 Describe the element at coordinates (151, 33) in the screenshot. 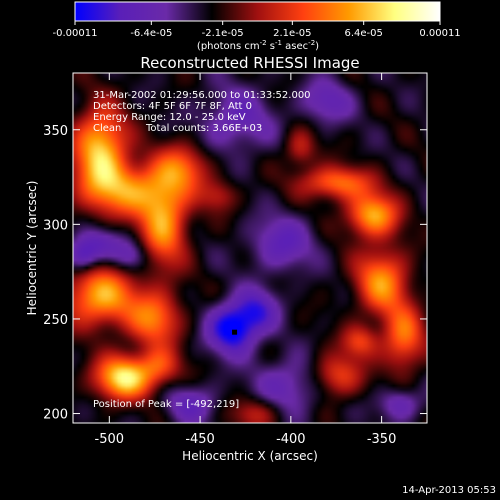

I see `colorbar-tick-label: -6.4e-05` at that location.